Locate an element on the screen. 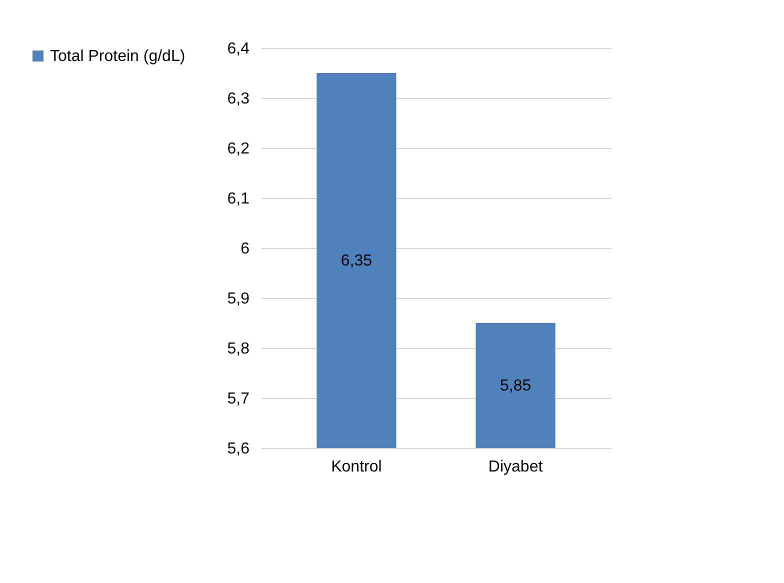 The image size is (784, 583). y-tick-label: 5,8 is located at coordinates (238, 349).